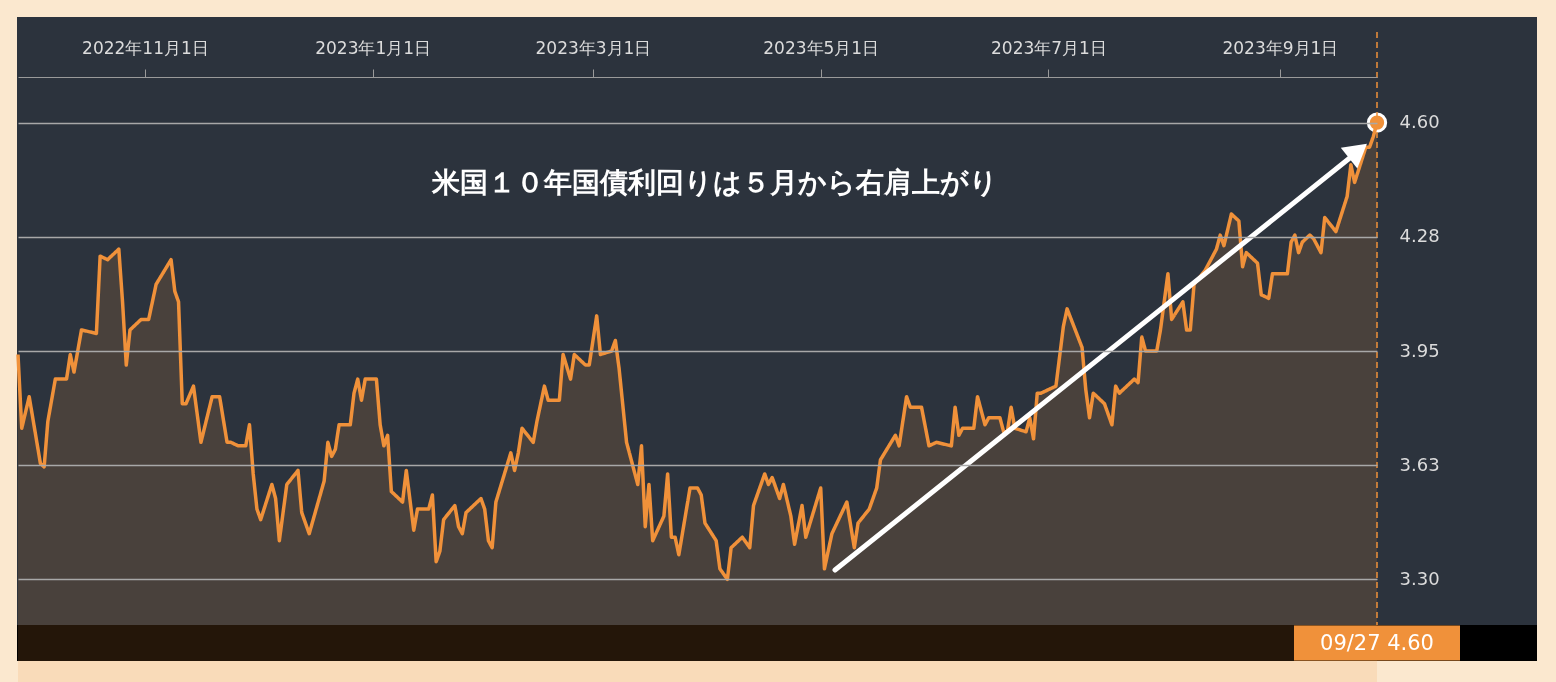  Describe the element at coordinates (145, 47) in the screenshot. I see `x-tick-label: 2022年11月1日` at that location.